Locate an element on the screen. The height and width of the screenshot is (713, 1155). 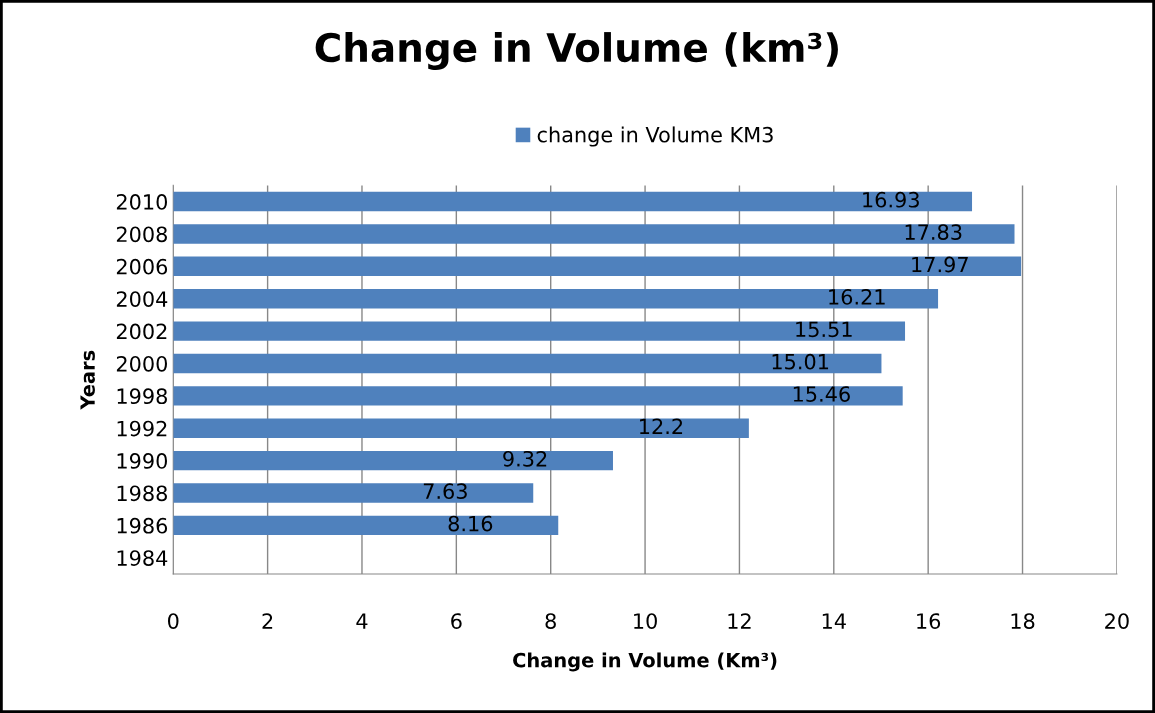
x-tick-label: 4 is located at coordinates (362, 621).